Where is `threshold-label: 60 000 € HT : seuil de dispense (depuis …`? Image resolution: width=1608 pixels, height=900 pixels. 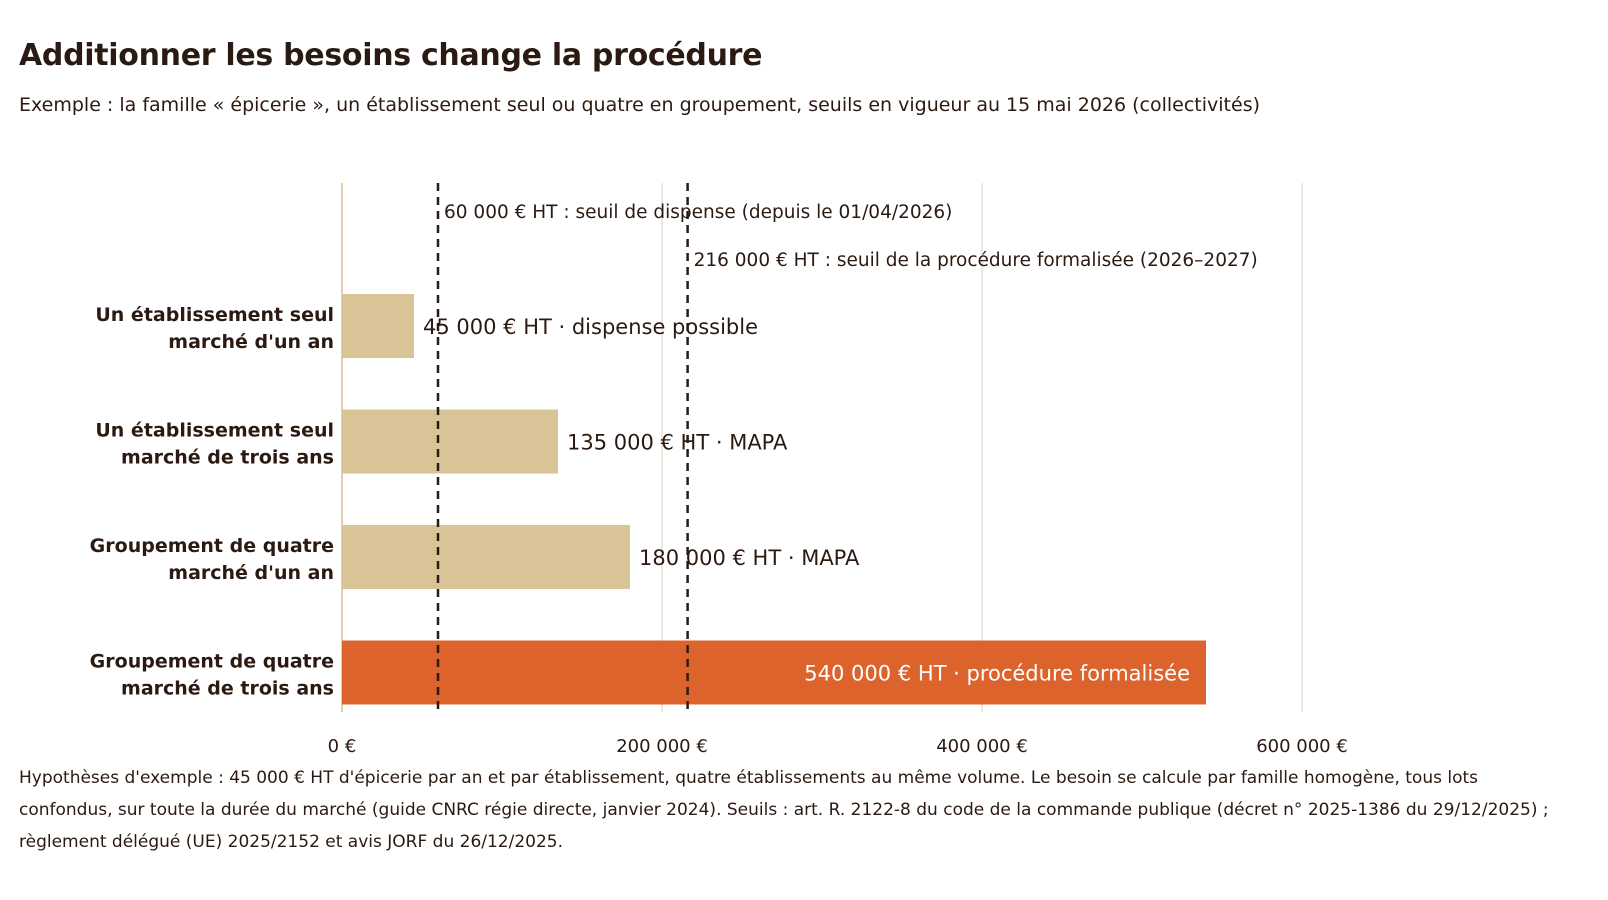 threshold-label: 60 000 € HT : seuil de dispense (depuis … is located at coordinates (698, 212).